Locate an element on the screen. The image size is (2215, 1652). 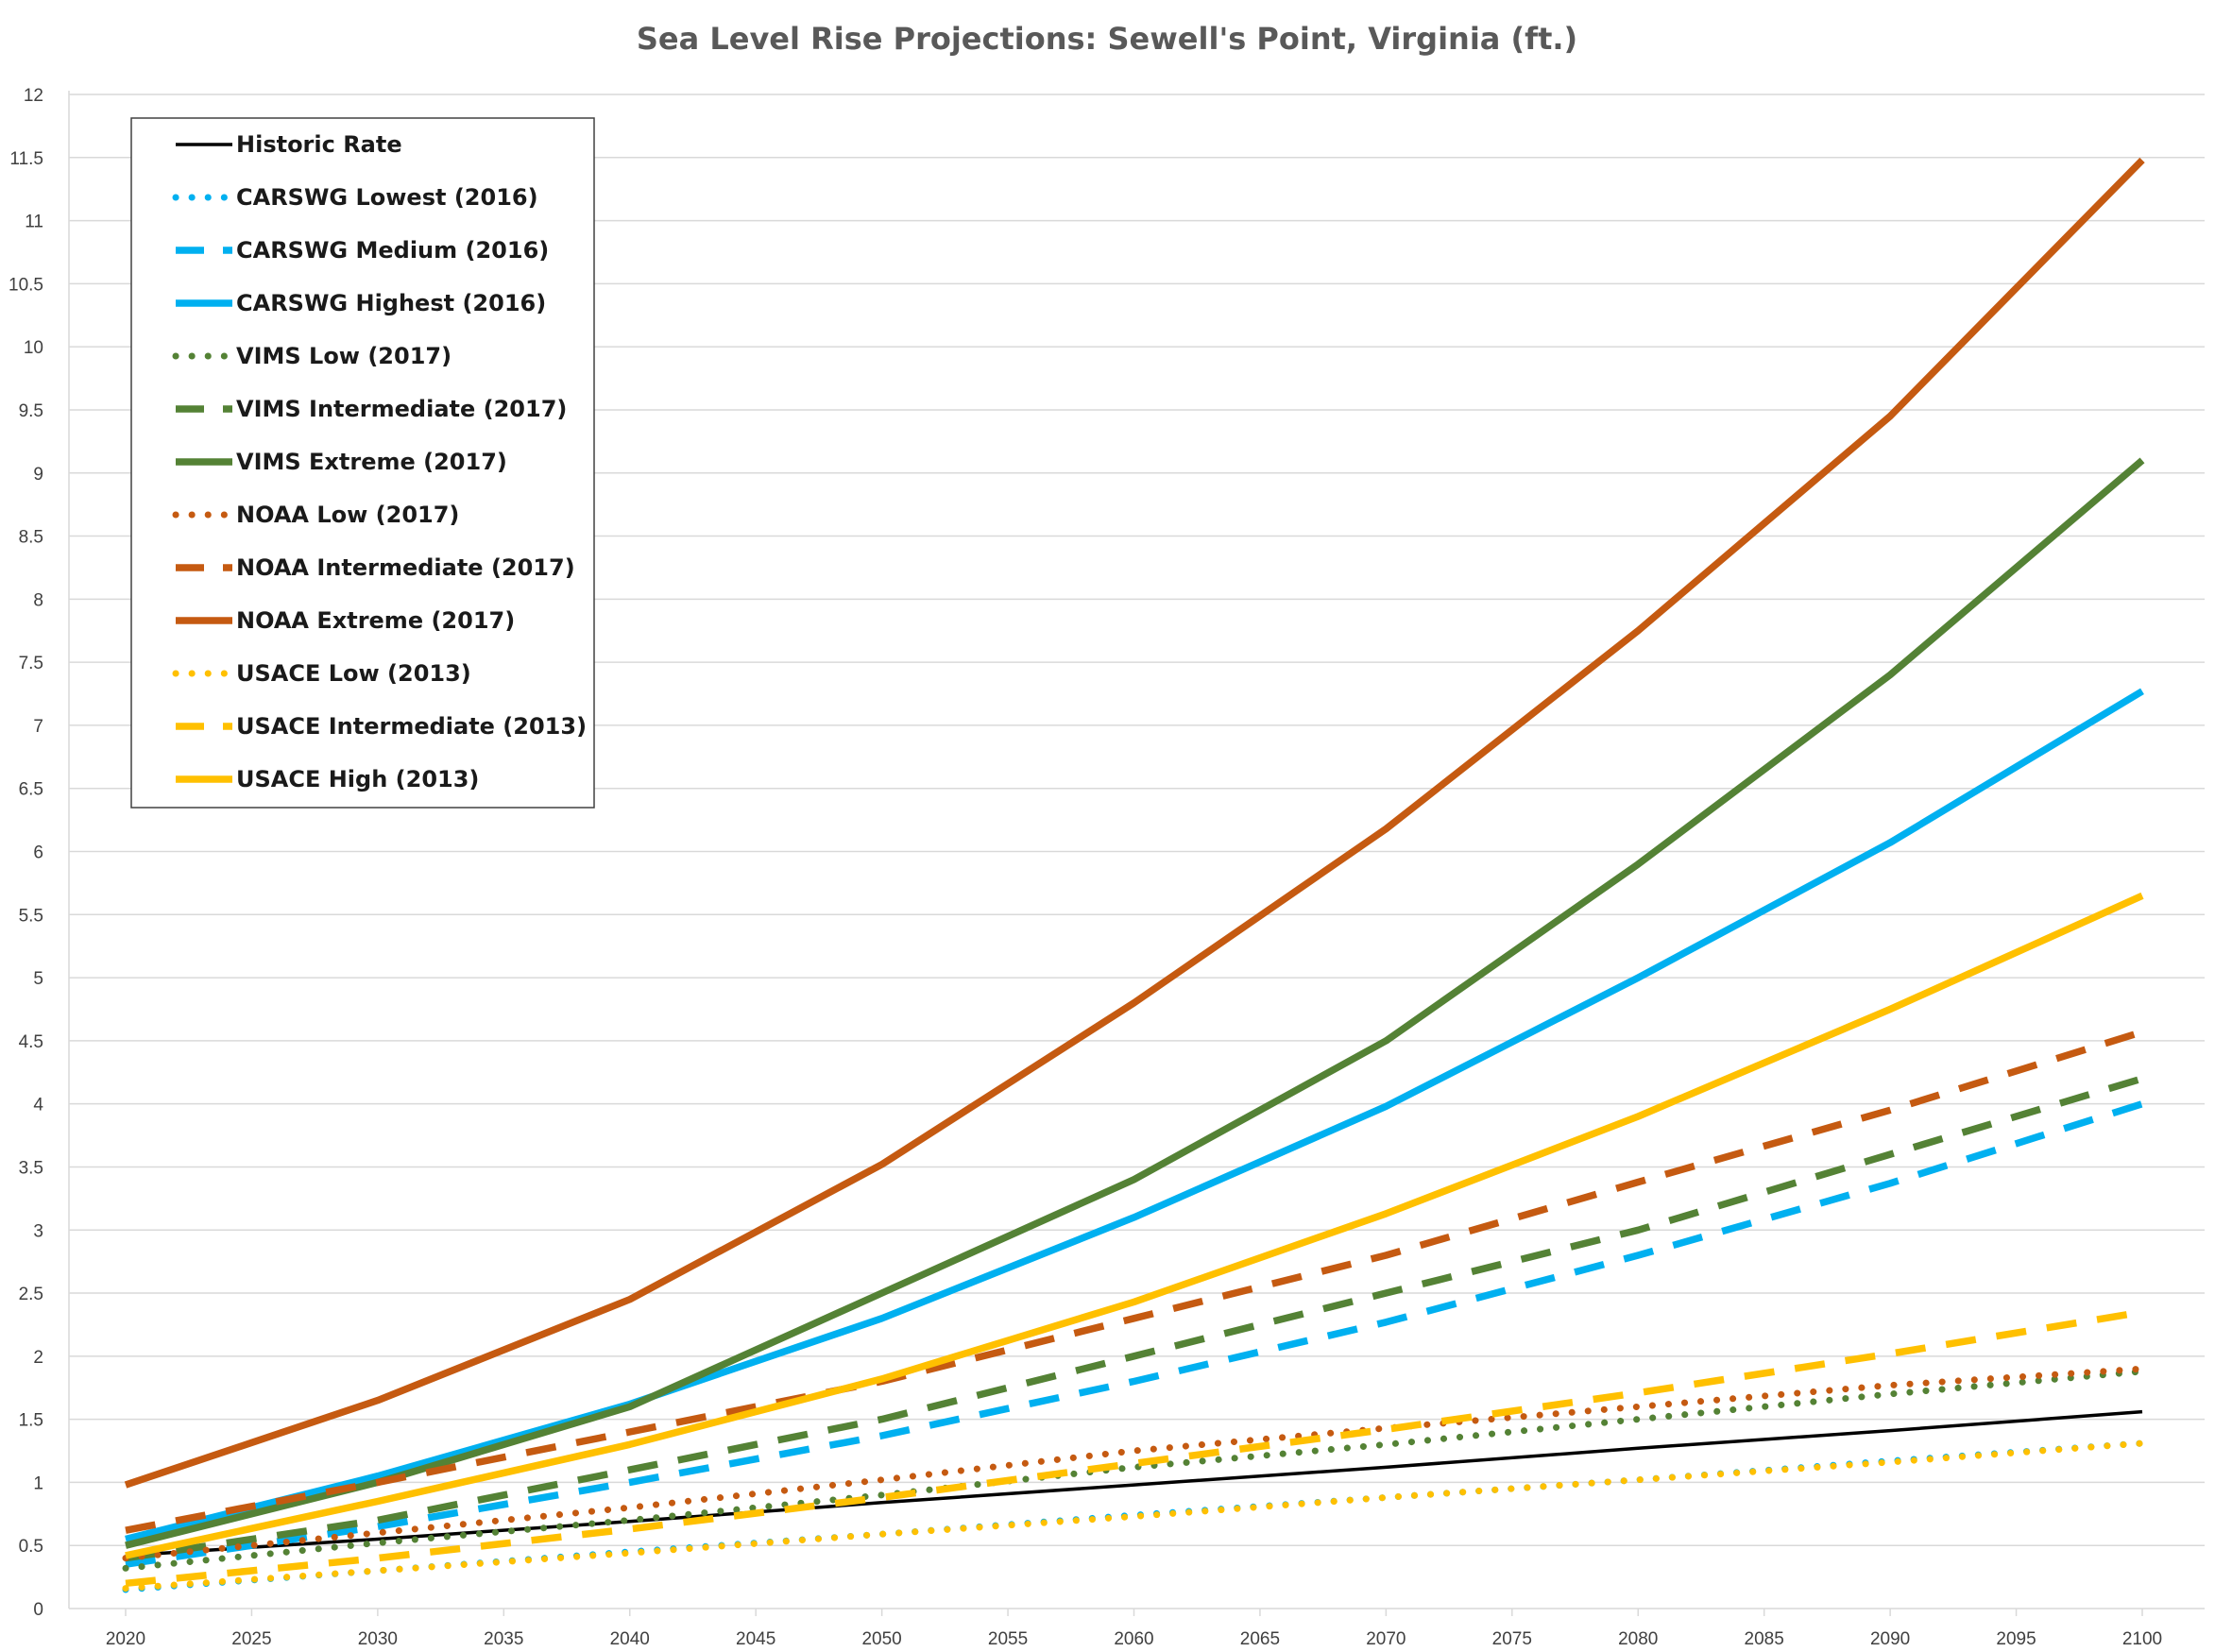
y-tick-label: 8.5 is located at coordinates (31, 538).